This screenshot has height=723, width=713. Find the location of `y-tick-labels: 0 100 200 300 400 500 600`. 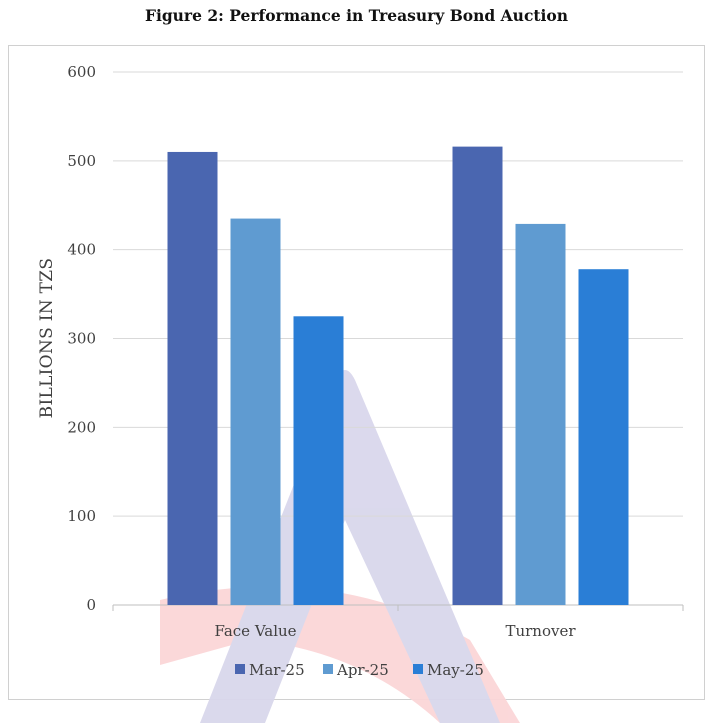

y-tick-labels: 0 100 200 300 400 500 600 is located at coordinates (81, 338).